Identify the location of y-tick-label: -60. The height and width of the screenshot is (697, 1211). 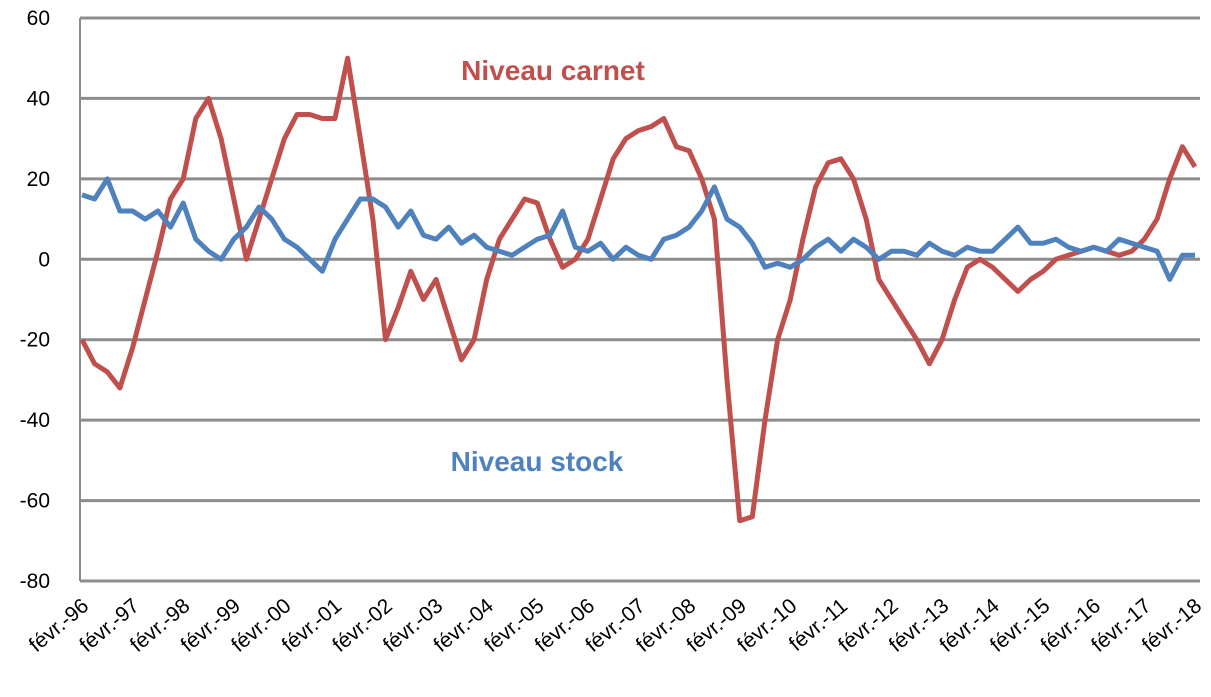
(35, 501).